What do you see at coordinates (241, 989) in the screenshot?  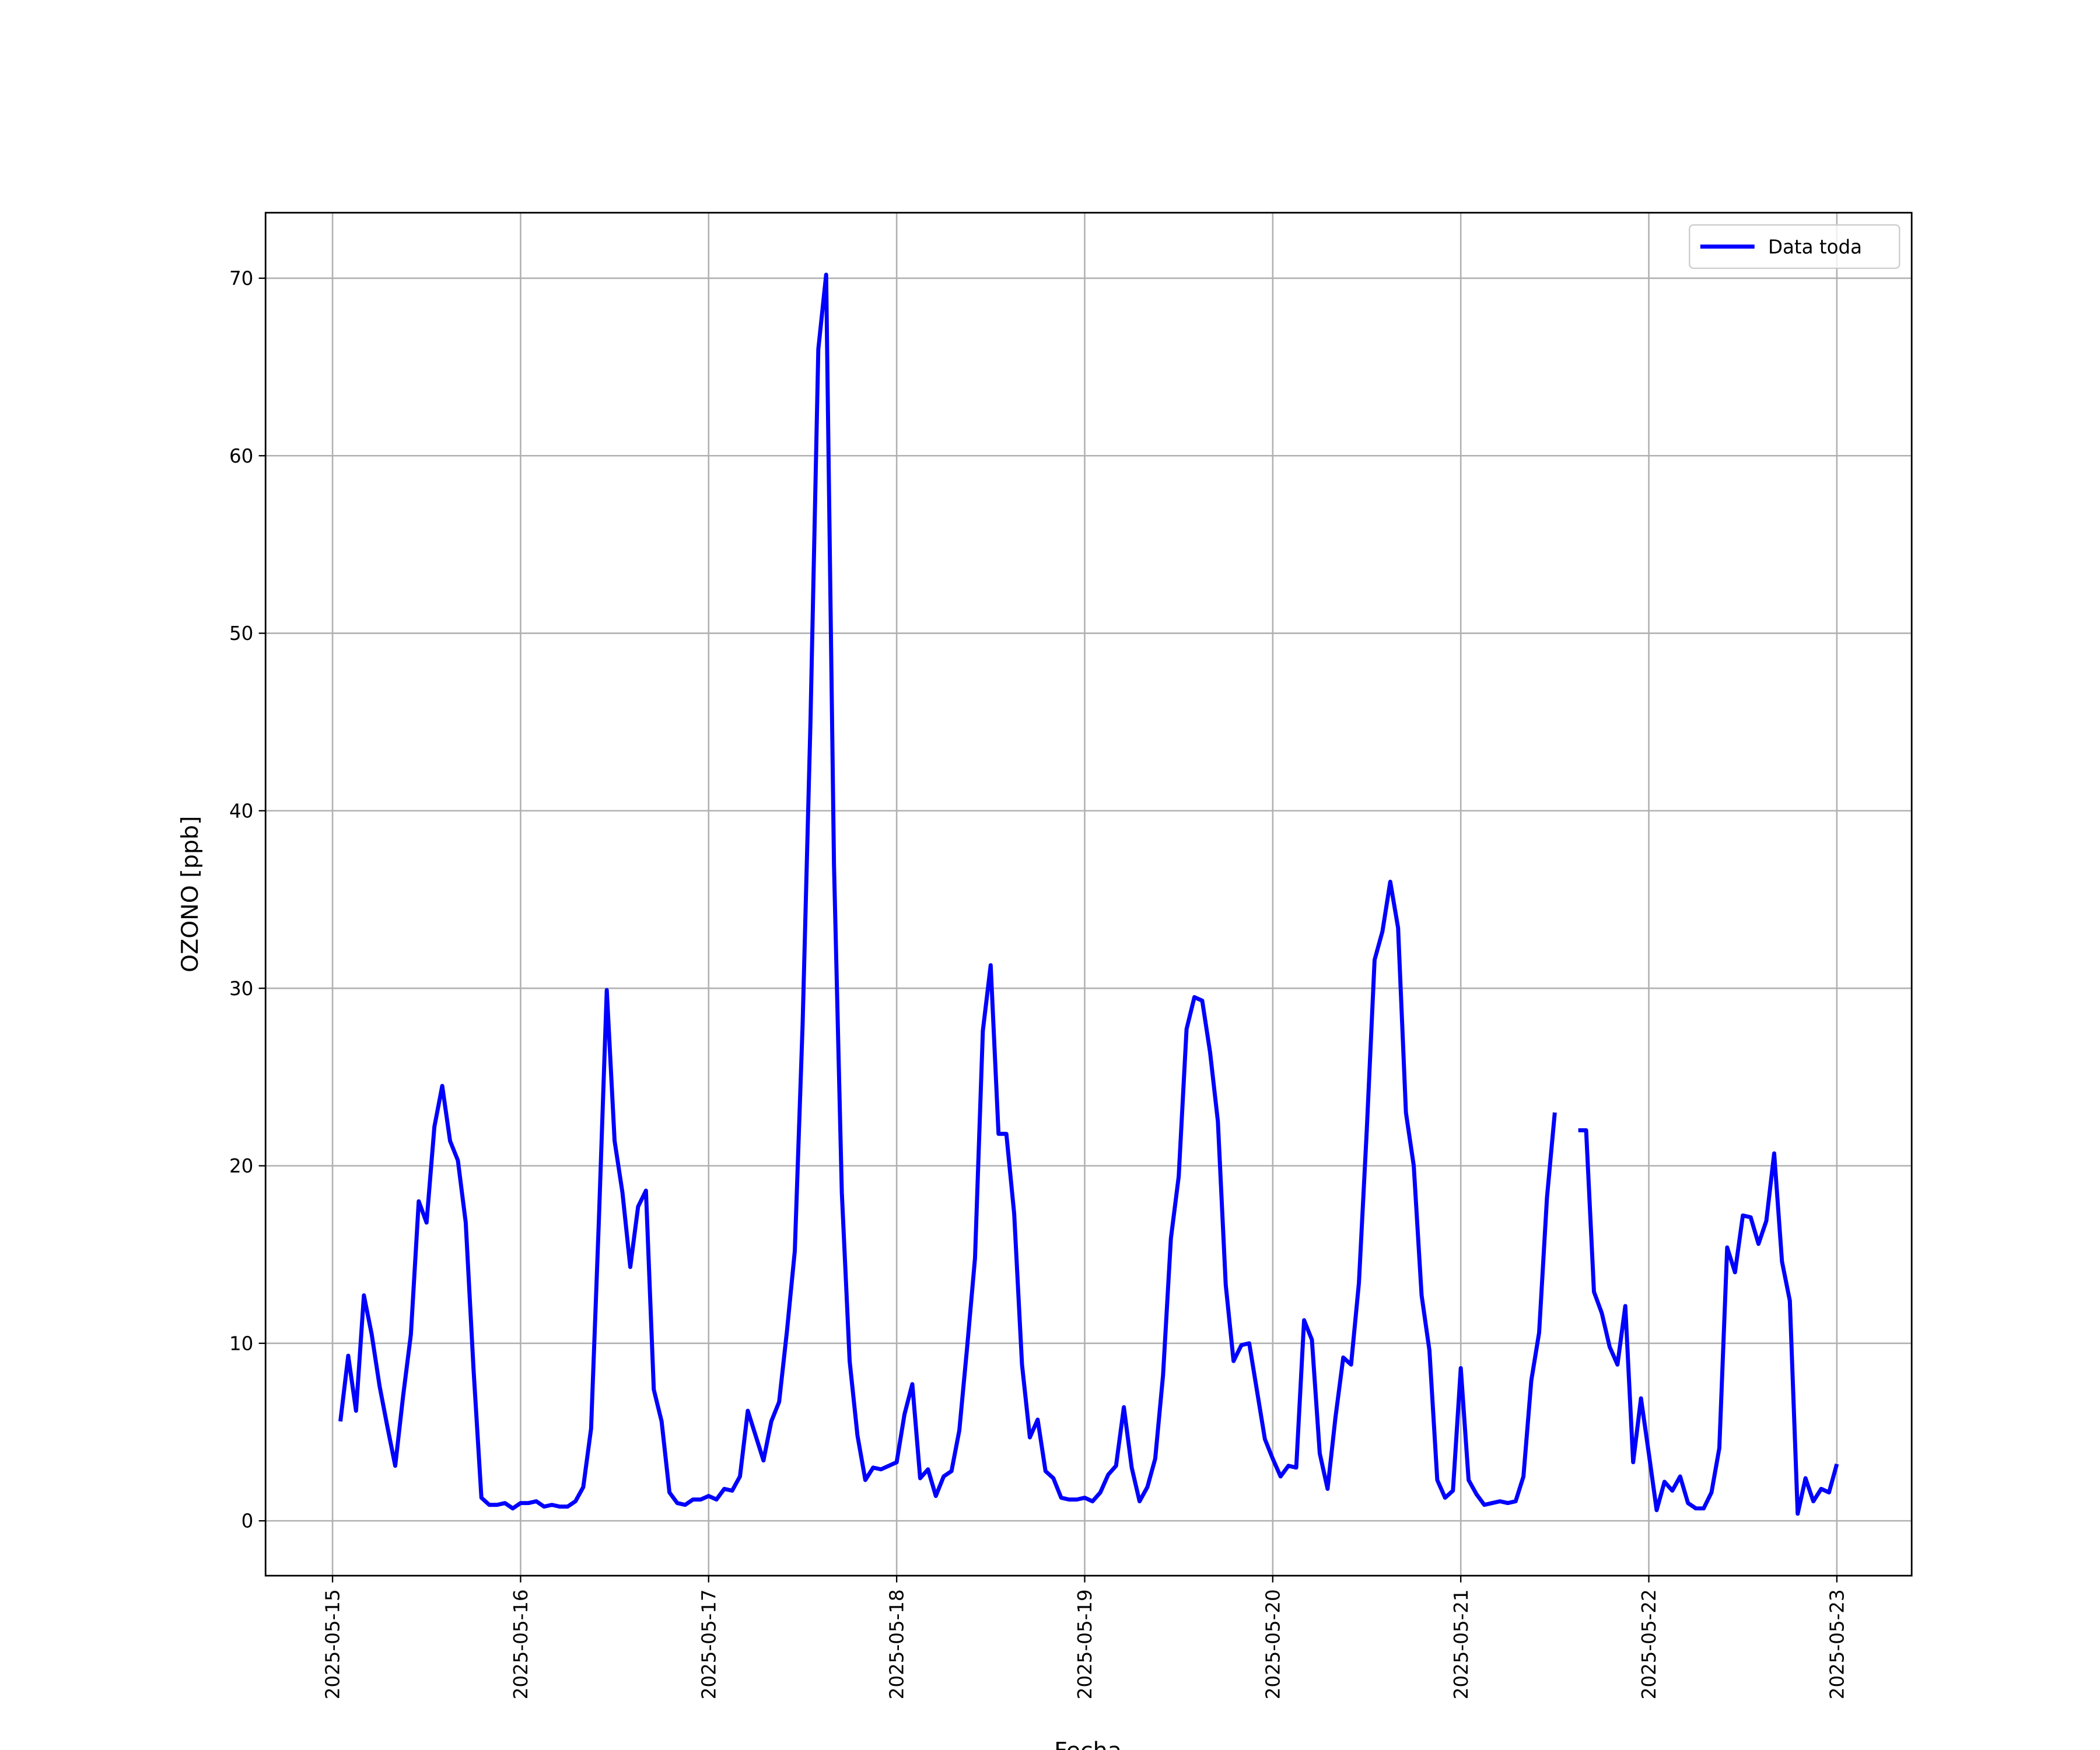 I see `y-tick-label: 30` at bounding box center [241, 989].